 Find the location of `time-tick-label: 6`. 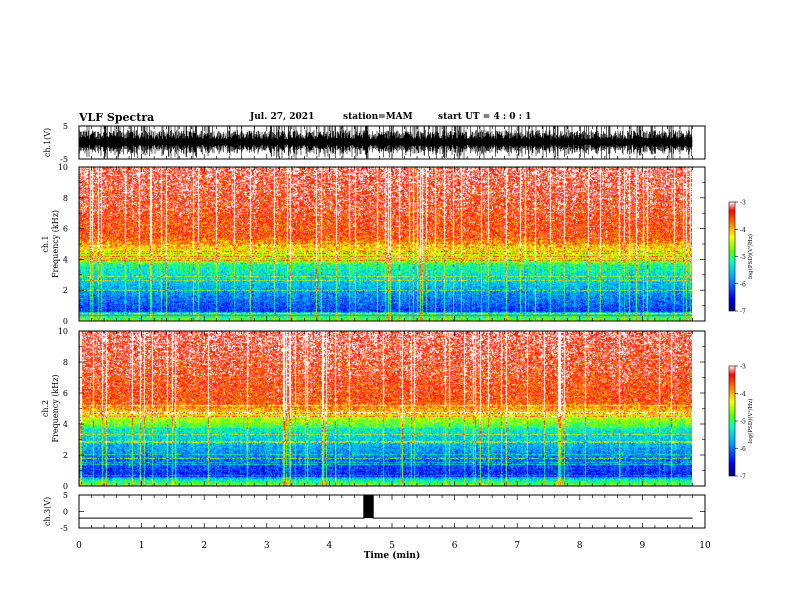

time-tick-label: 6 is located at coordinates (455, 546).